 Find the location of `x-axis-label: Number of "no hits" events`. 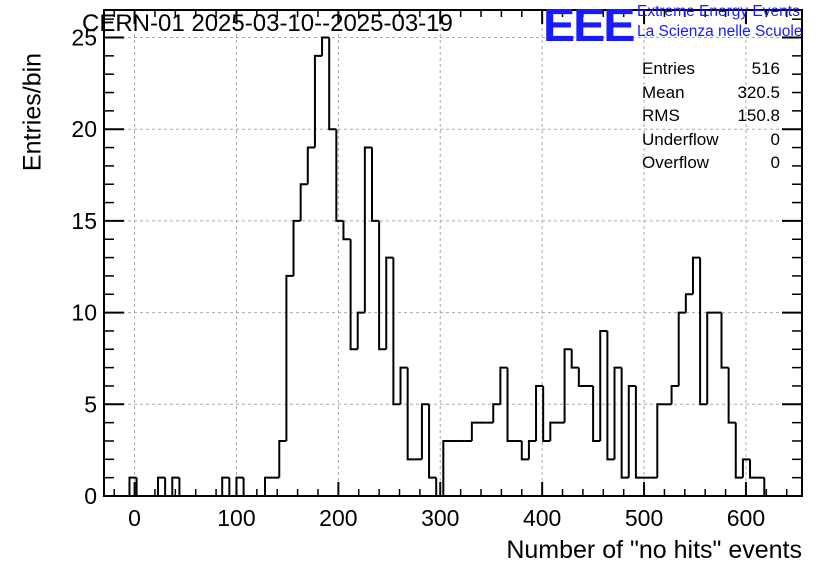

x-axis-label: Number of "no hits" events is located at coordinates (654, 550).